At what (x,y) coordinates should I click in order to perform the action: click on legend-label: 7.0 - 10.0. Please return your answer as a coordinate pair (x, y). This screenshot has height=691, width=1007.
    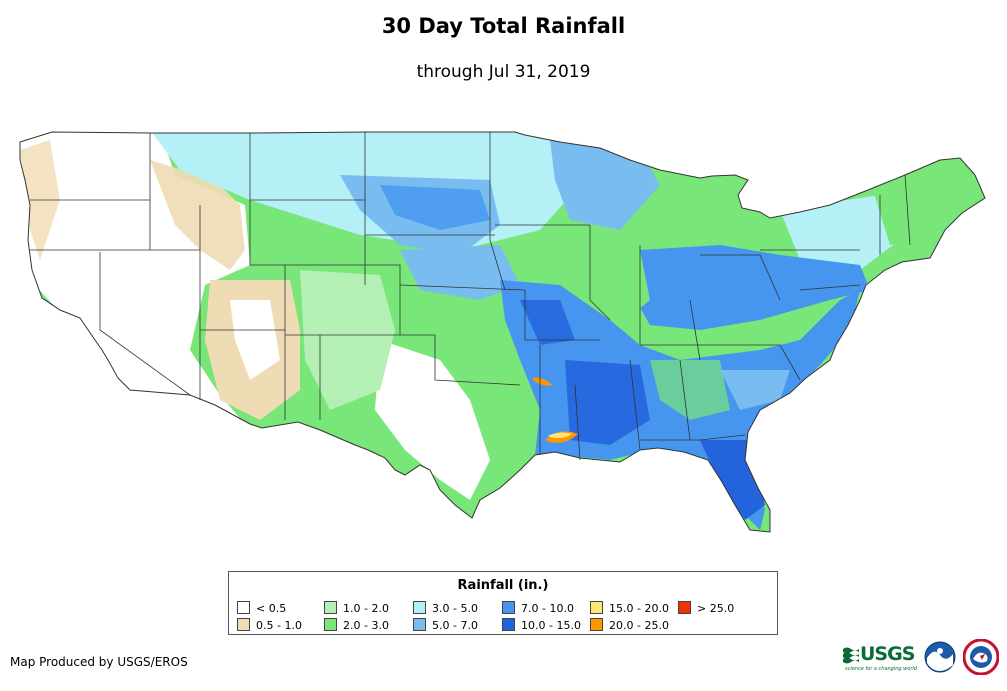
    Looking at the image, I should click on (547, 608).